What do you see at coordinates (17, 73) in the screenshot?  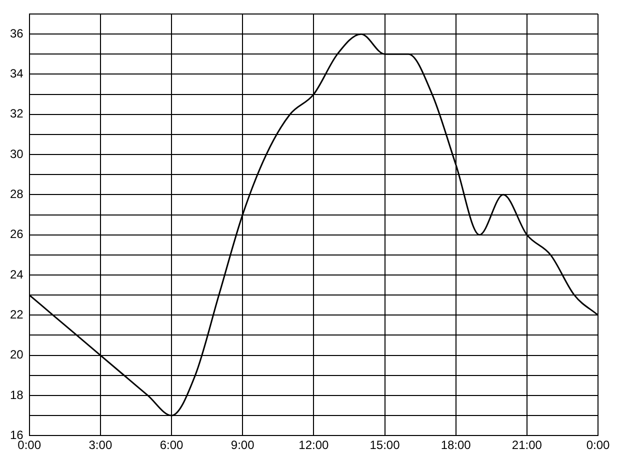 I see `y-tick-label: 34` at bounding box center [17, 73].